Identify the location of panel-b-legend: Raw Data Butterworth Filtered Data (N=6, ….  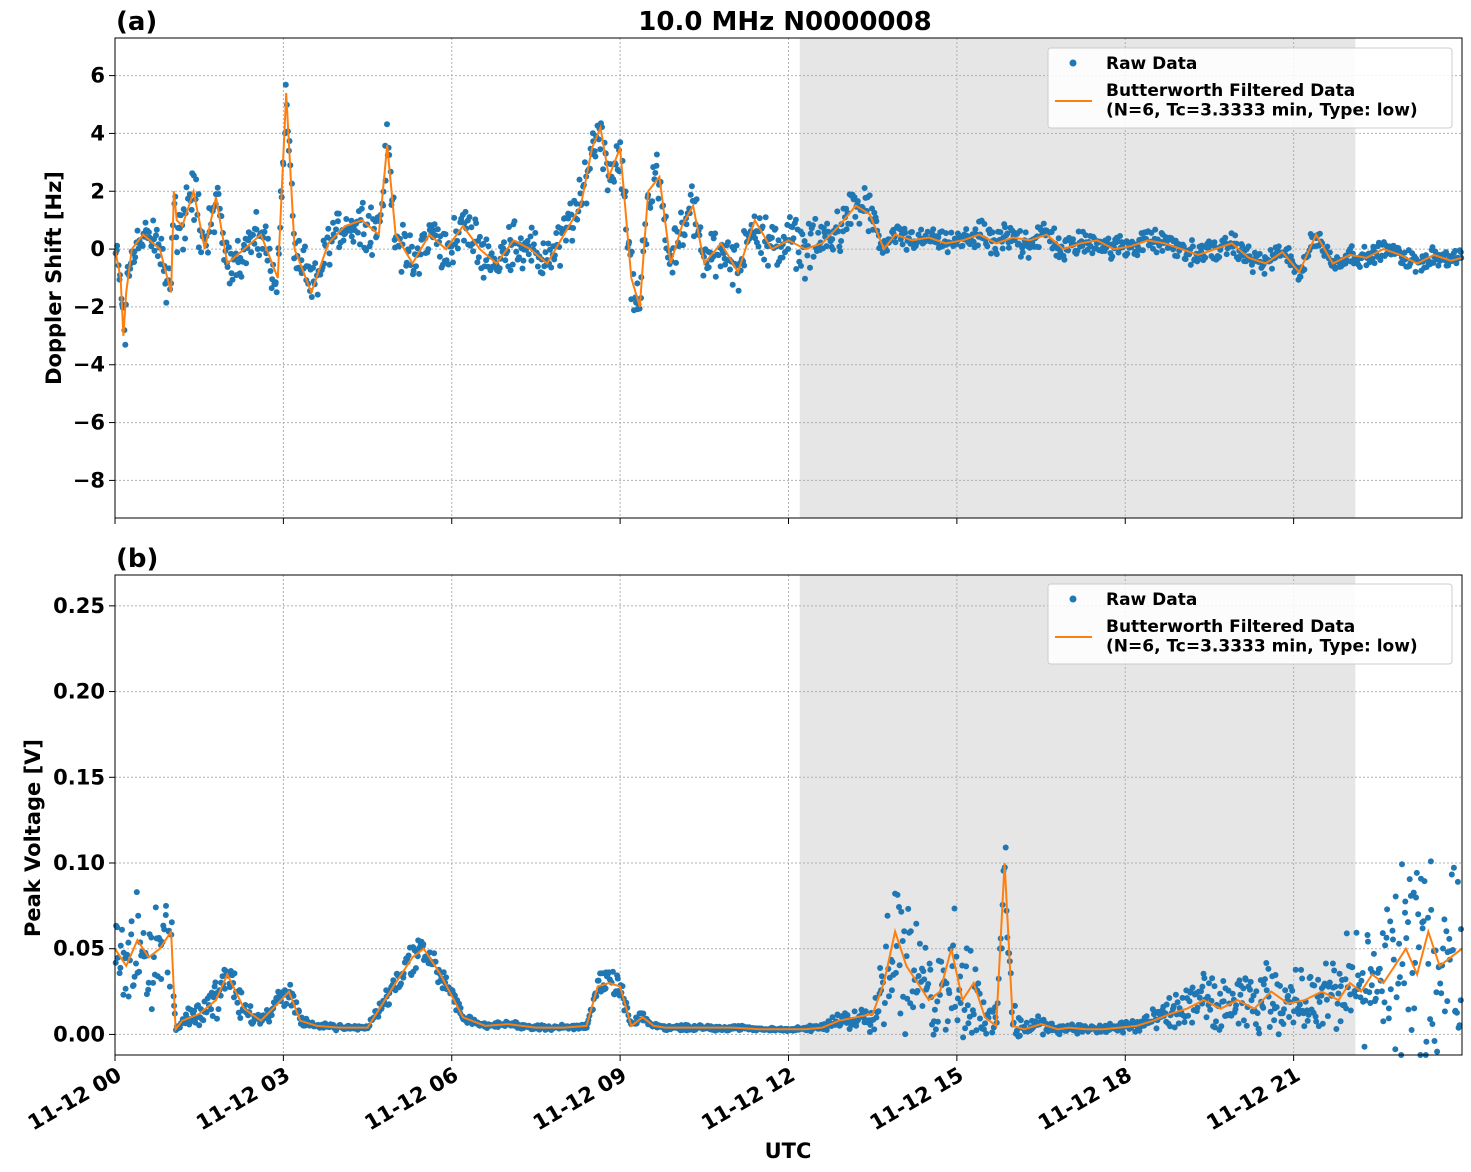
(1250, 624).